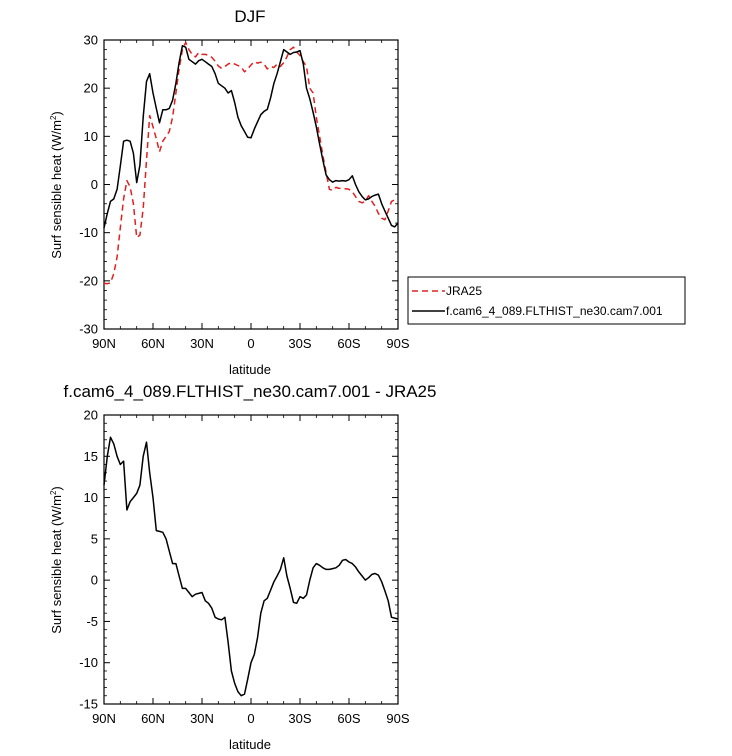 This screenshot has width=732, height=756. I want to click on legend-label-jra25: JRA25, so click(464, 291).